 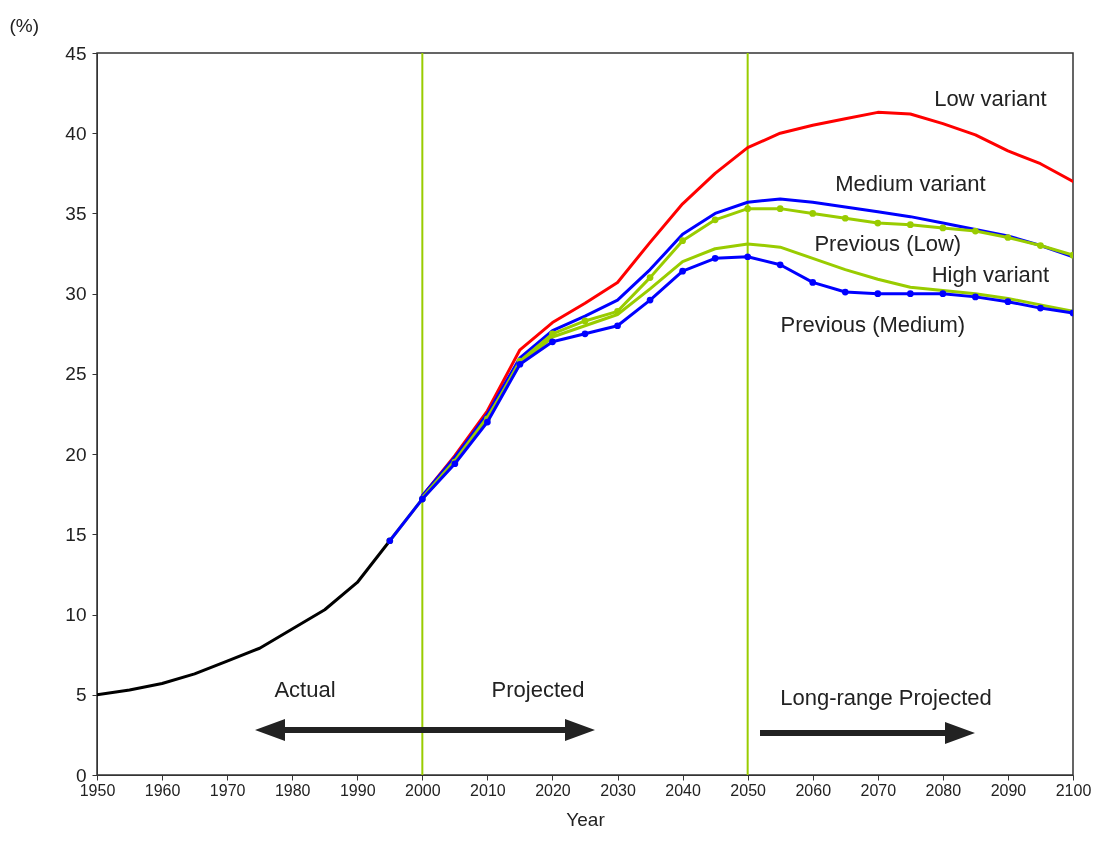 I want to click on y-tick-label: 25, so click(x=76, y=374).